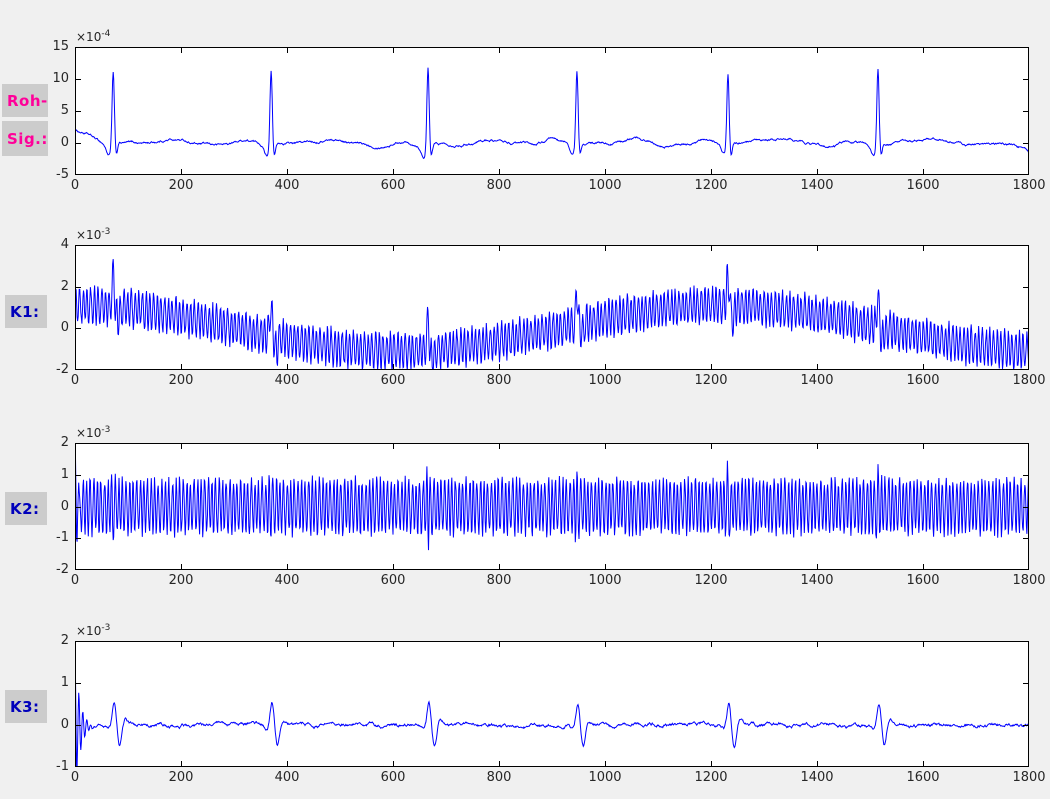 Image resolution: width=1050 pixels, height=799 pixels. I want to click on x-tick-label-roh: 600, so click(393, 185).